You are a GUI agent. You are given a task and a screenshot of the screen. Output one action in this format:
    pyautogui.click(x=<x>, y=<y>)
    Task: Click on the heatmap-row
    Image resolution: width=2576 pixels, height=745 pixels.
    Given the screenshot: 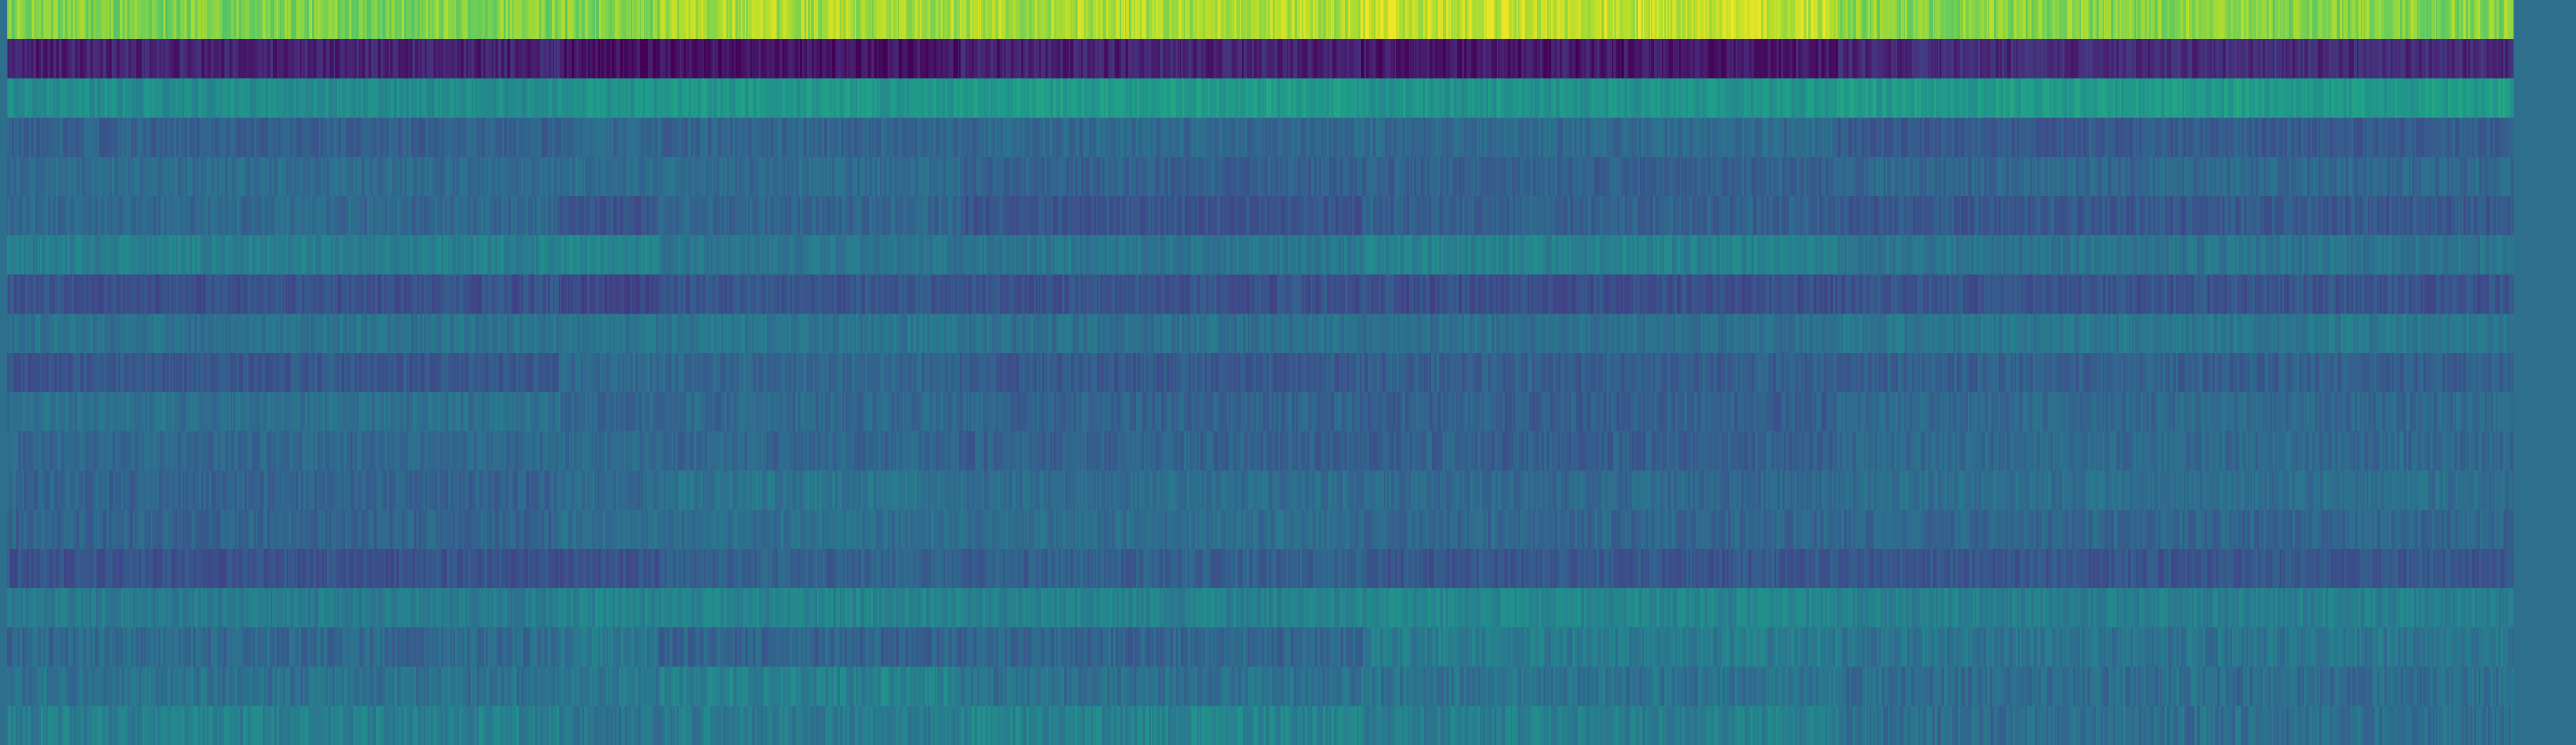 What is the action you would take?
    pyautogui.click(x=1260, y=59)
    